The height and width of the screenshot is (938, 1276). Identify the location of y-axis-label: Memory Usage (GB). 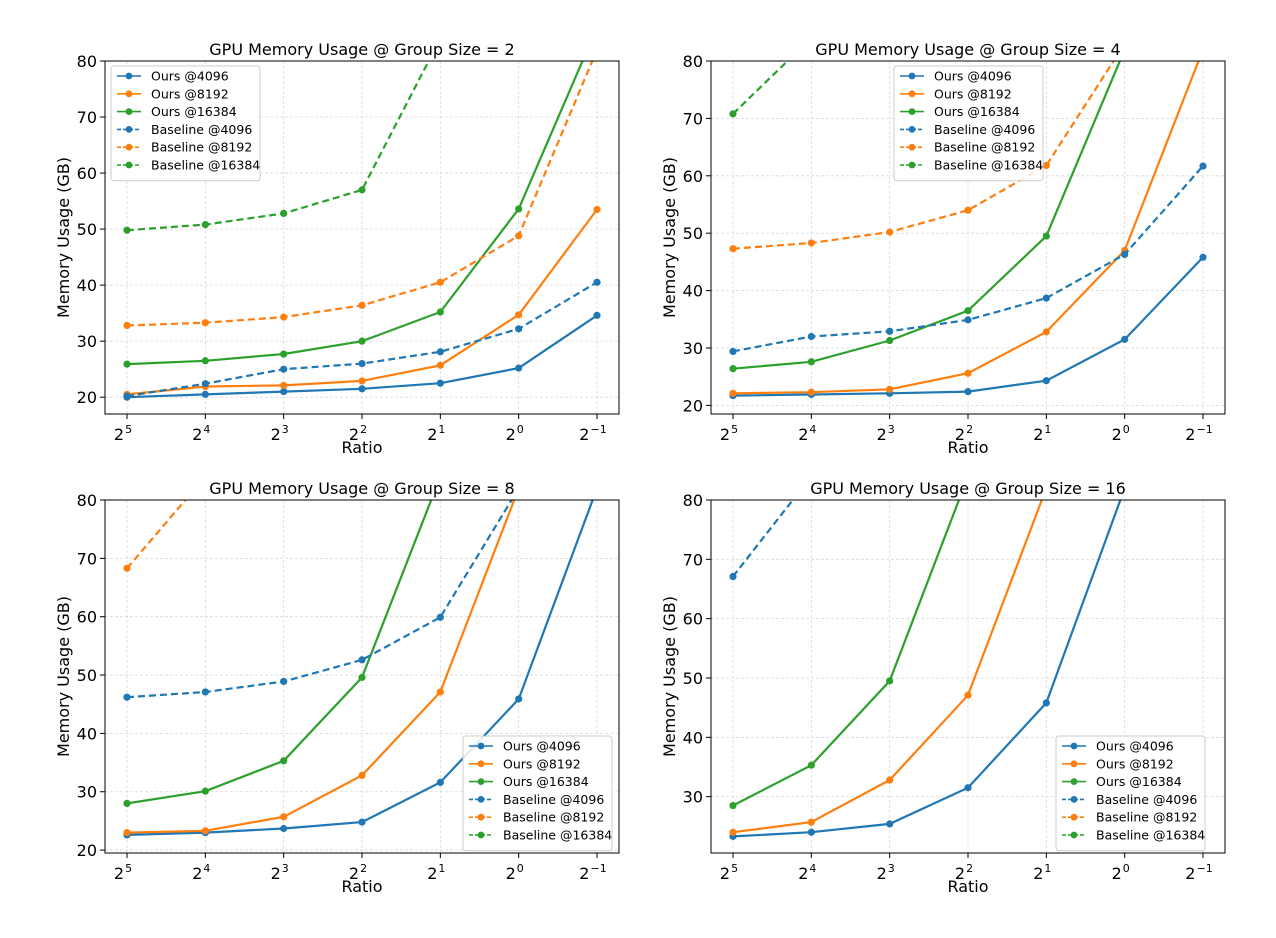
(63, 237).